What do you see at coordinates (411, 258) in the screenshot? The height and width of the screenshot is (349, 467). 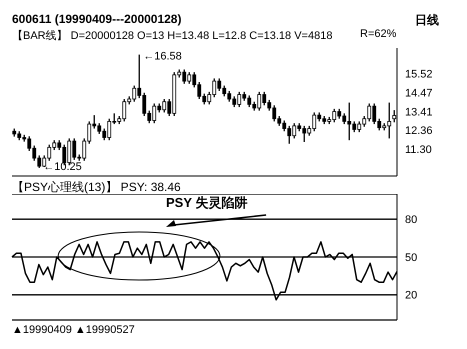 I see `y-tick-label: 50` at bounding box center [411, 258].